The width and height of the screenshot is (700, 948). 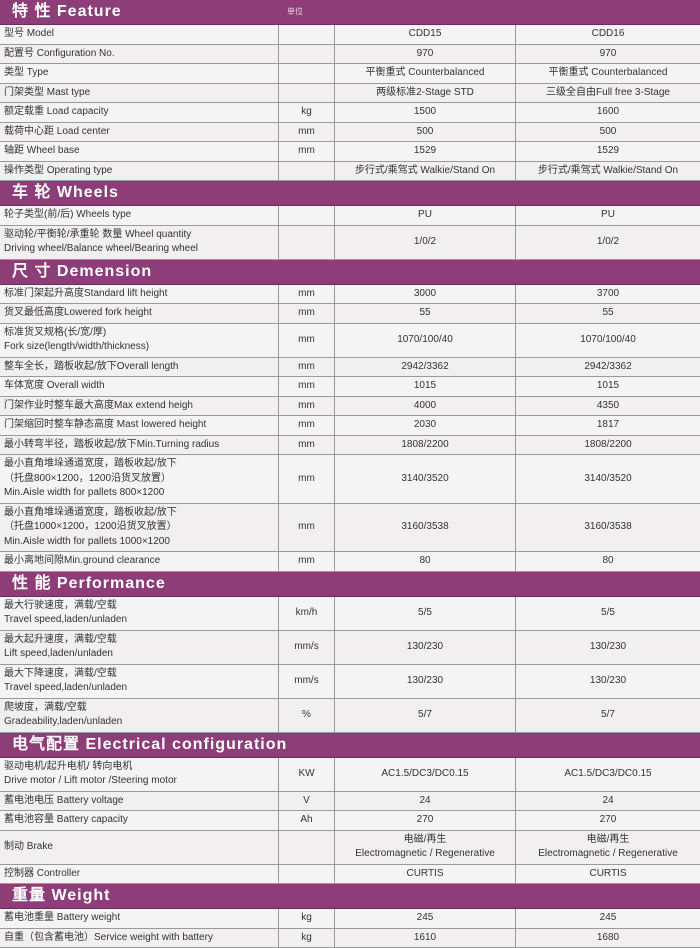 I want to click on value-line: Electromagnetic / Regenerative, so click(x=608, y=854).